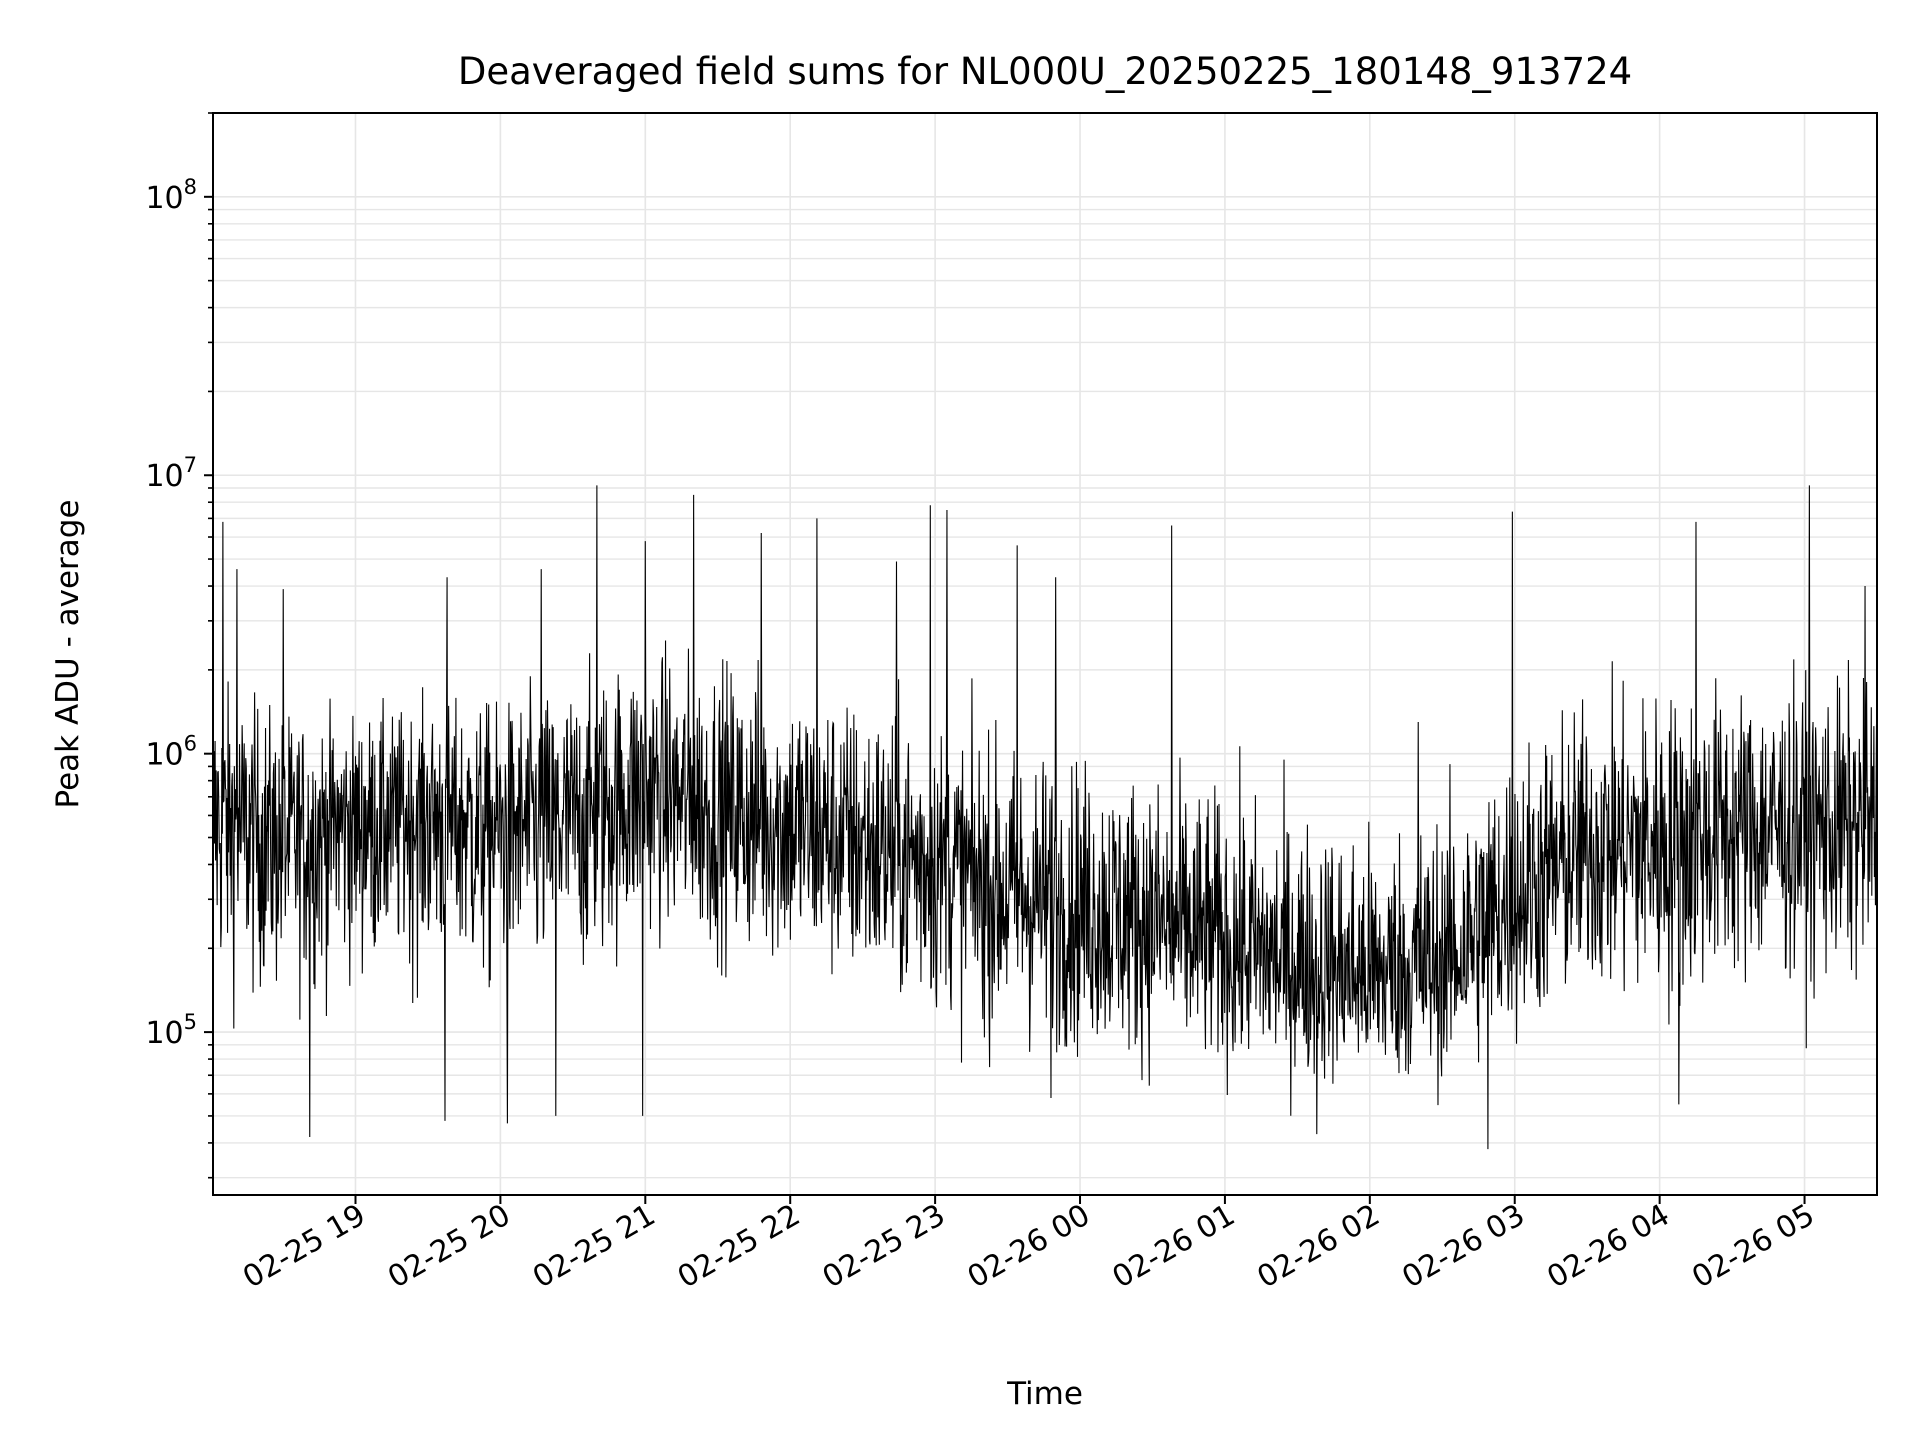 The width and height of the screenshot is (1920, 1440). I want to click on y-axis-label: Peak ADU - average, so click(68, 653).